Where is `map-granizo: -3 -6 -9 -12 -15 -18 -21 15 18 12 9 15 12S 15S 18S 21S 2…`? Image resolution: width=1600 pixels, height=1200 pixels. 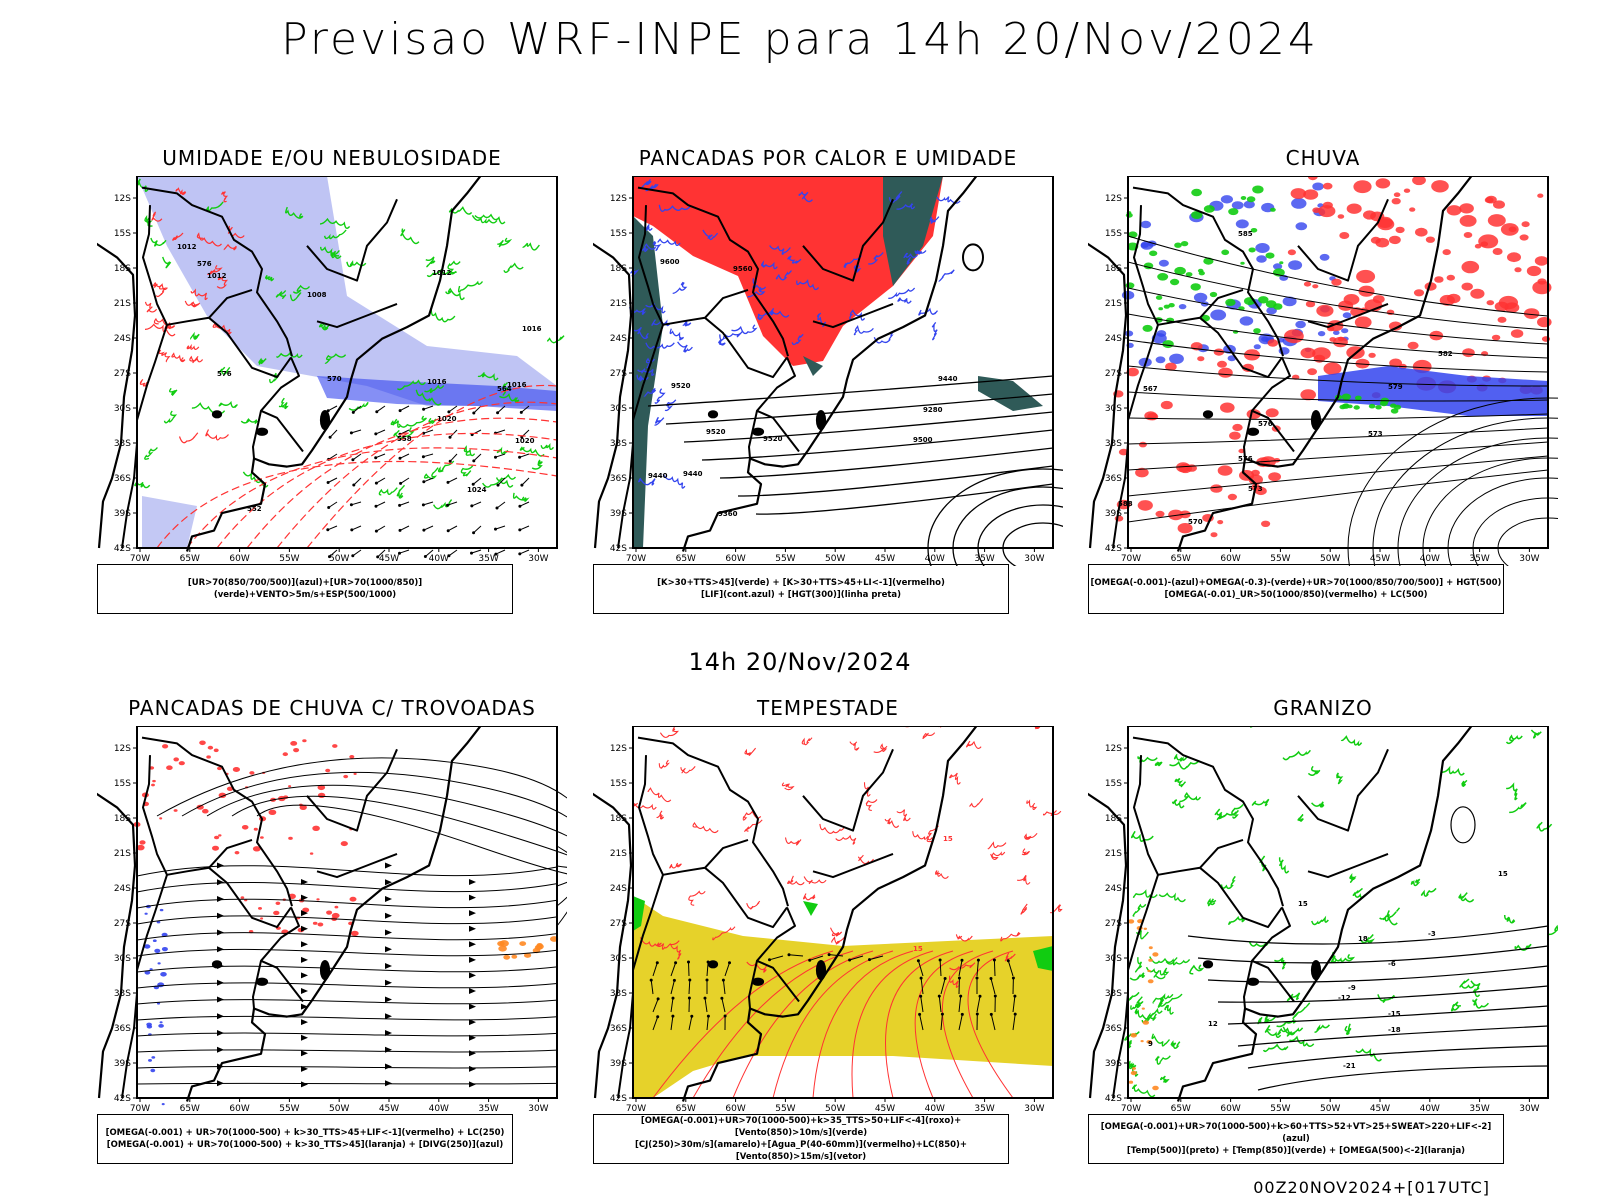 map-granizo: -3 -6 -9 -12 -15 -18 -21 15 18 12 9 15 12S 15S 18S 21S 2… is located at coordinates (1323, 921).